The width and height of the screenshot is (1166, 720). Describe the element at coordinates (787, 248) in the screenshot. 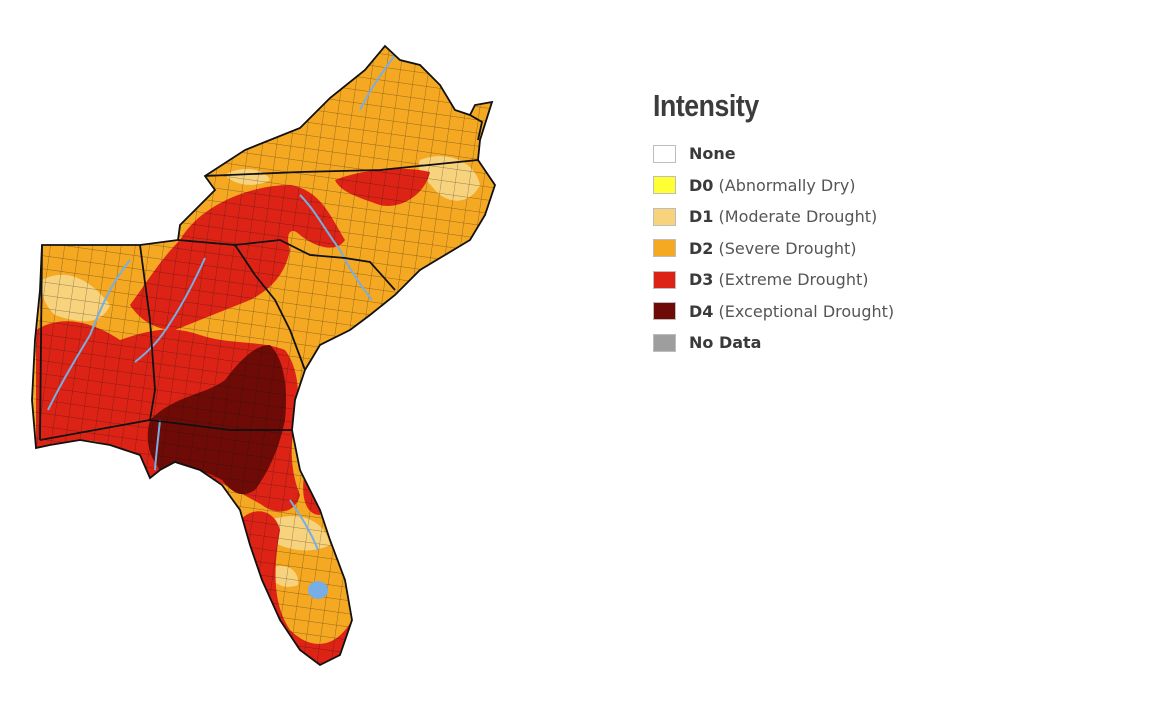

I see `legend-desc: (Severe Drought)` at that location.